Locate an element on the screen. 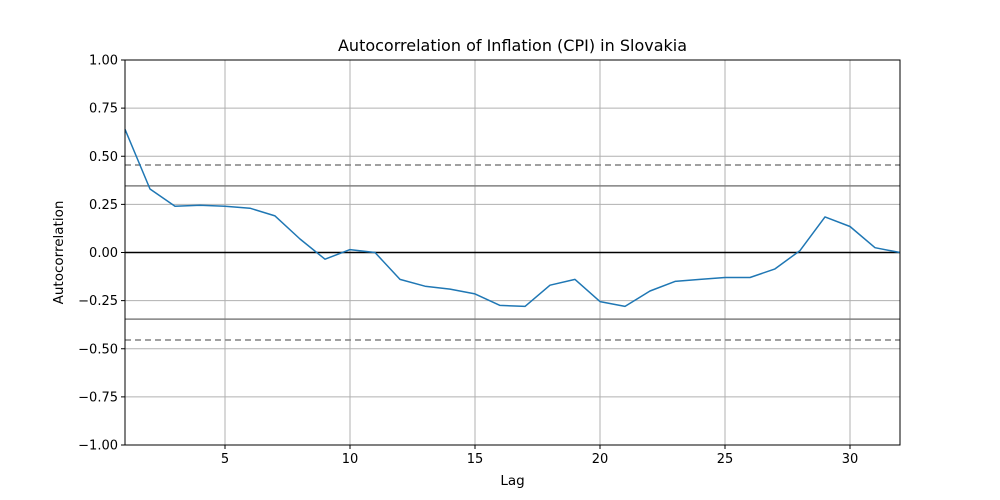 The width and height of the screenshot is (1000, 500). y-tick-label: −0.75 is located at coordinates (98, 397).